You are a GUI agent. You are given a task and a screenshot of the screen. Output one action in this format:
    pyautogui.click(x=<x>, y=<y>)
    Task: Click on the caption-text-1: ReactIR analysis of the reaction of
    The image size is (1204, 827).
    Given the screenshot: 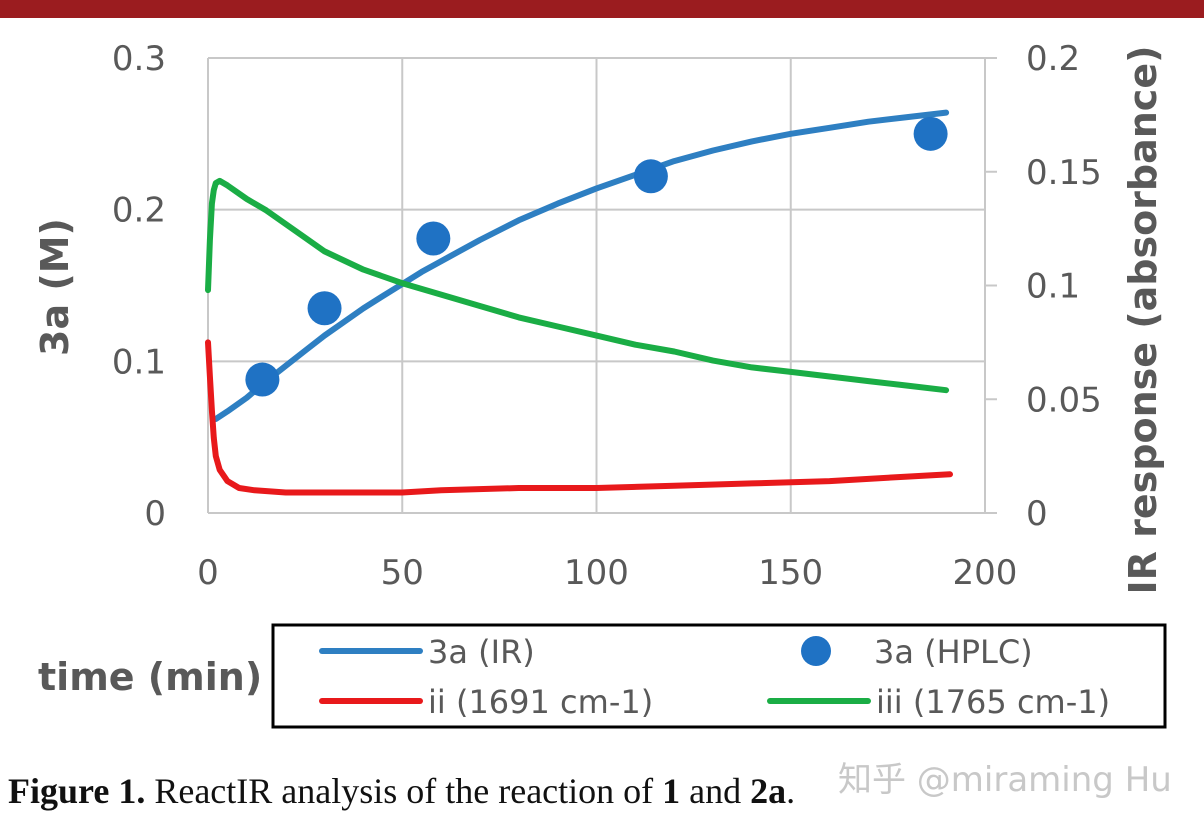 What is the action you would take?
    pyautogui.click(x=404, y=791)
    